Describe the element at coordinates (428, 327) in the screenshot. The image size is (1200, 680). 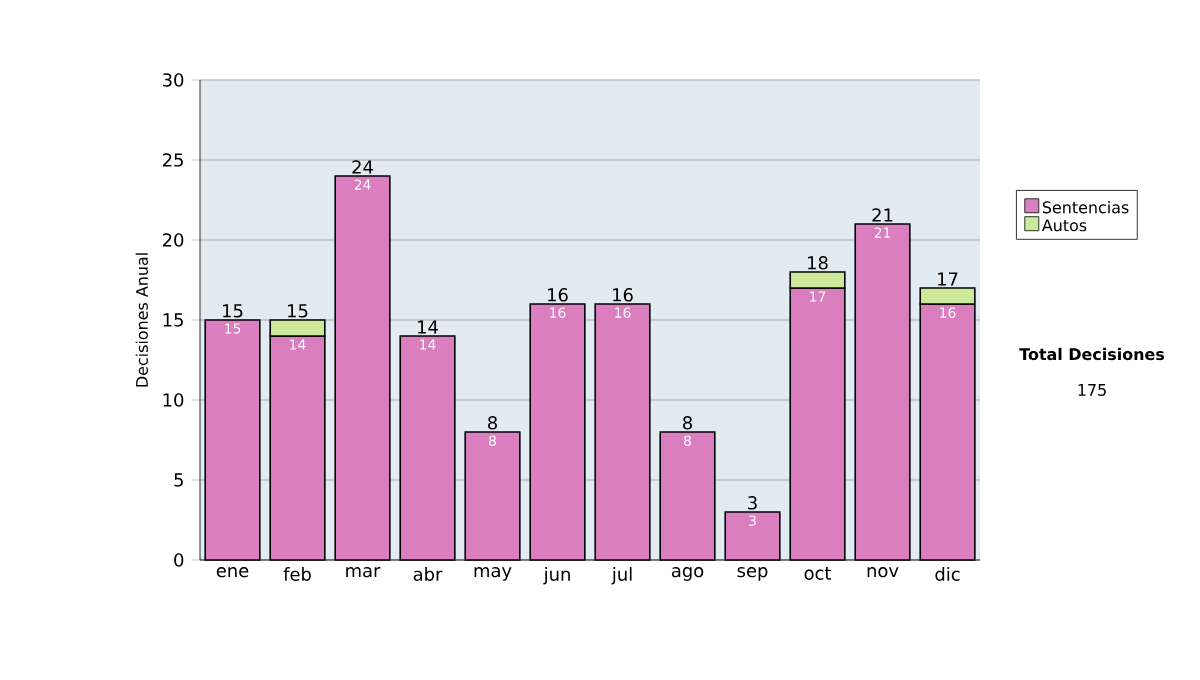
I see `total-label: 14` at that location.